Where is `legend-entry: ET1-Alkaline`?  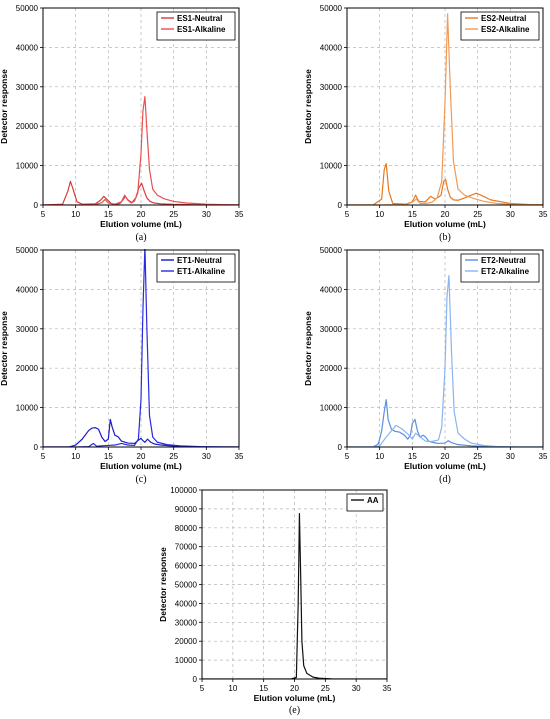 legend-entry: ET1-Alkaline is located at coordinates (201, 271).